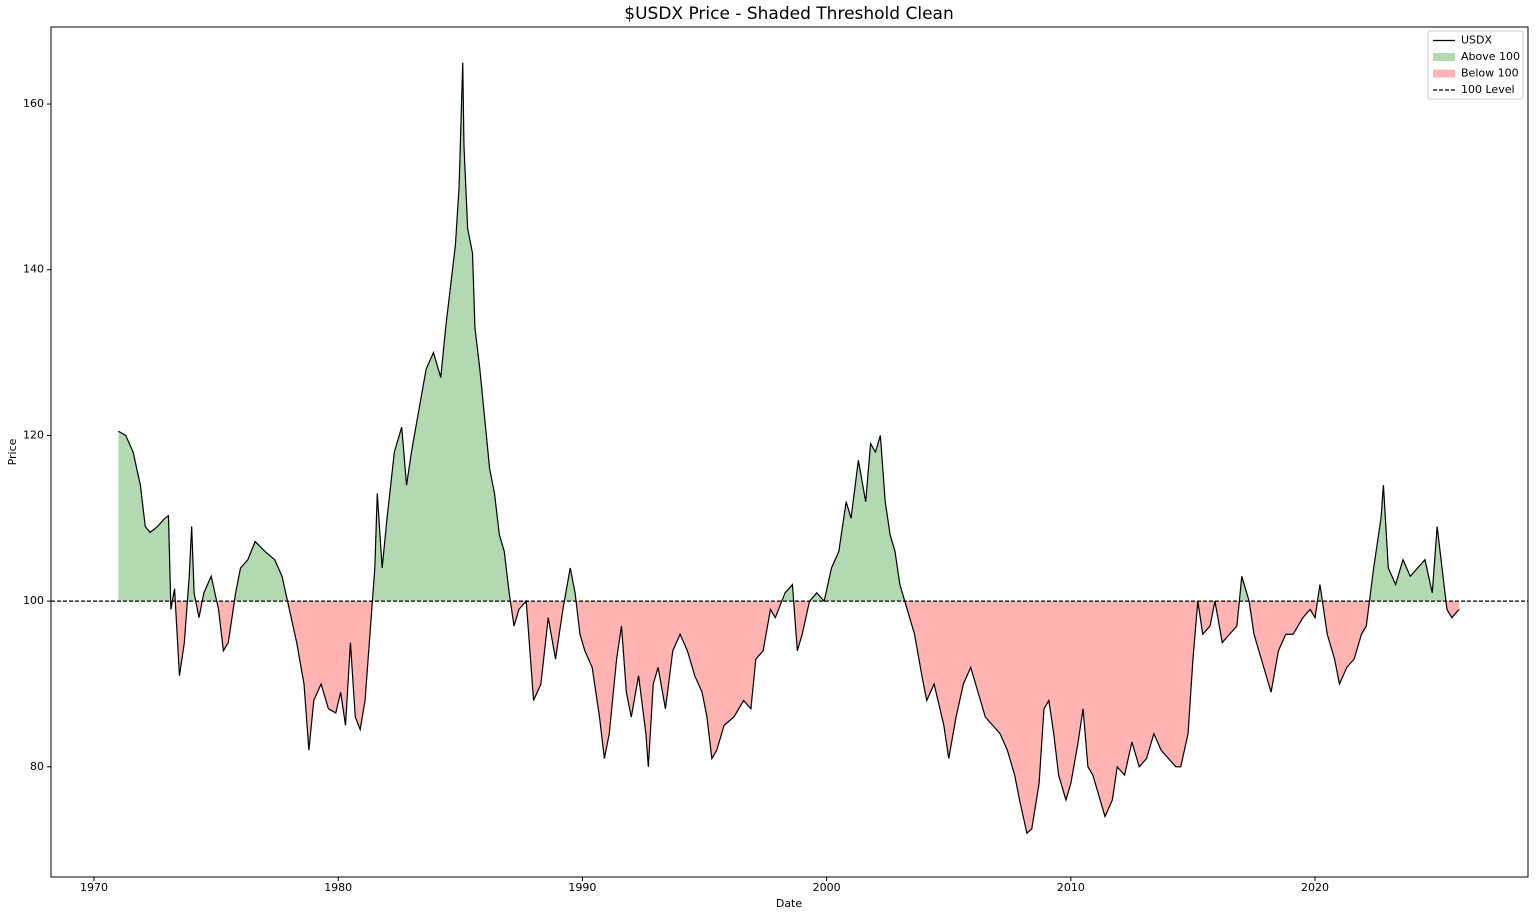 This screenshot has height=918, width=1536. I want to click on legend: USDX Above 100 Below 100 100 Level, so click(1475, 65).